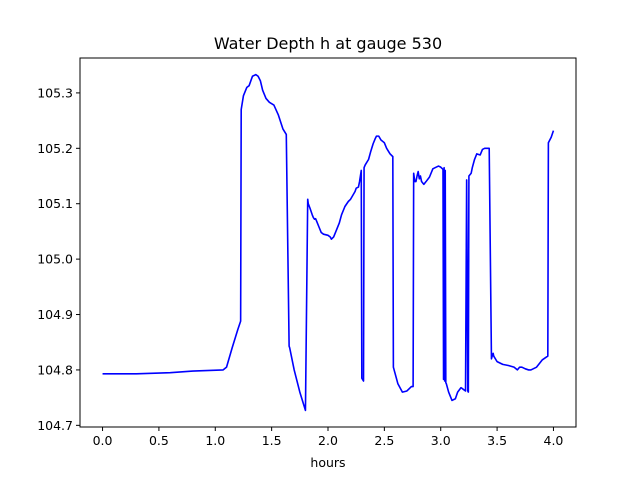  Describe the element at coordinates (327, 462) in the screenshot. I see `x-axis-label: hours` at that location.